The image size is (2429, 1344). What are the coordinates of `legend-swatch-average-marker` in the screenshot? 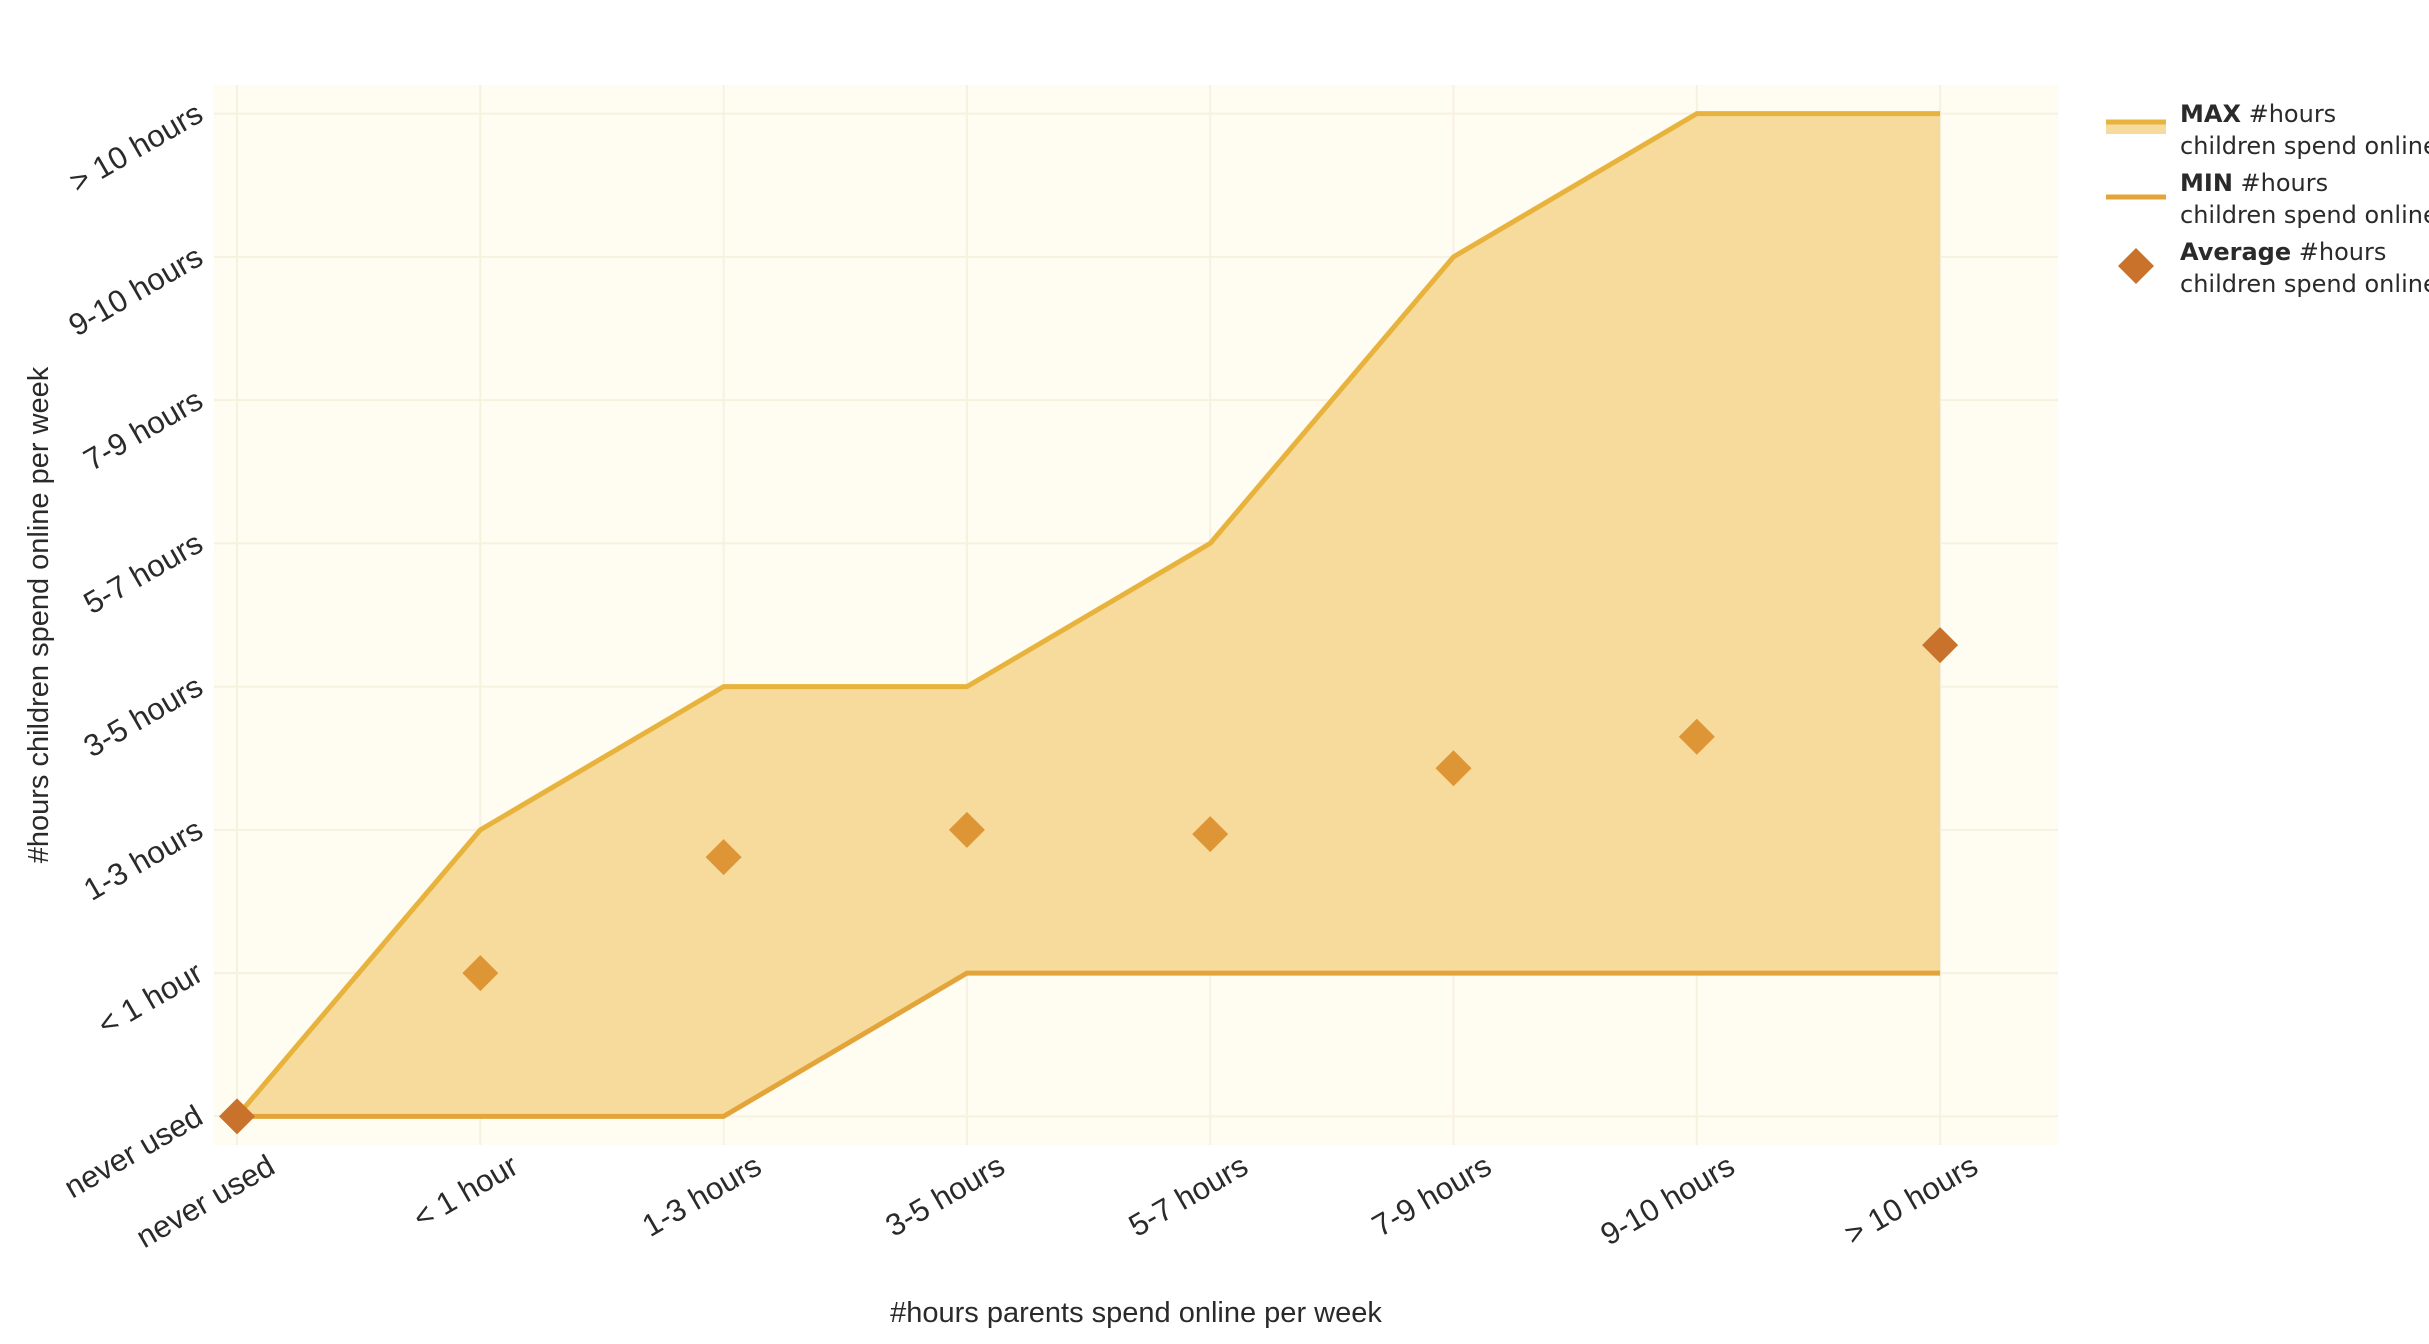 It's located at (2136, 266).